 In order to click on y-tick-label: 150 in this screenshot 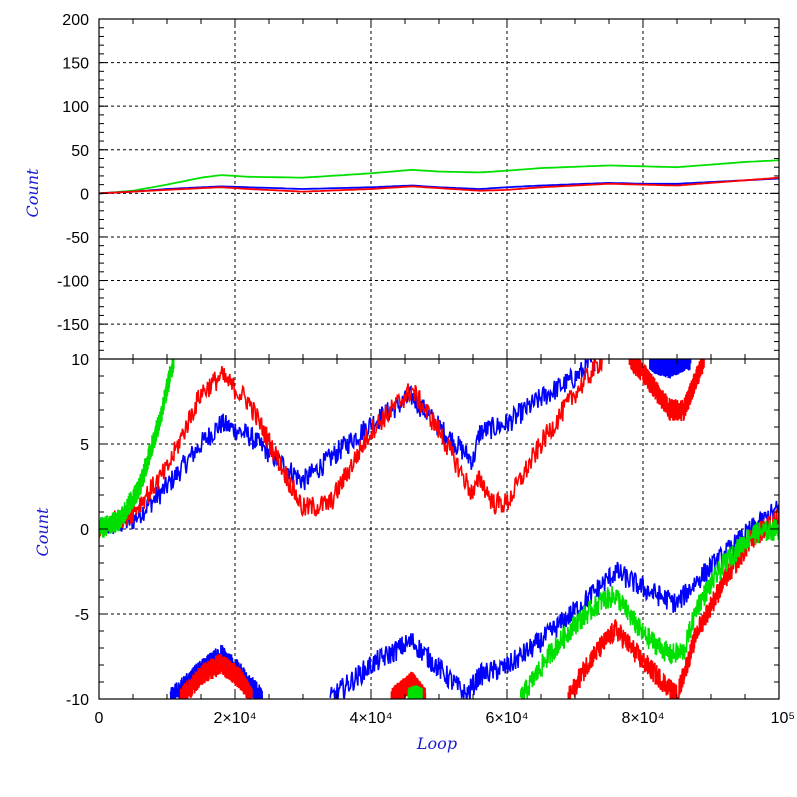, I will do `click(75, 64)`.